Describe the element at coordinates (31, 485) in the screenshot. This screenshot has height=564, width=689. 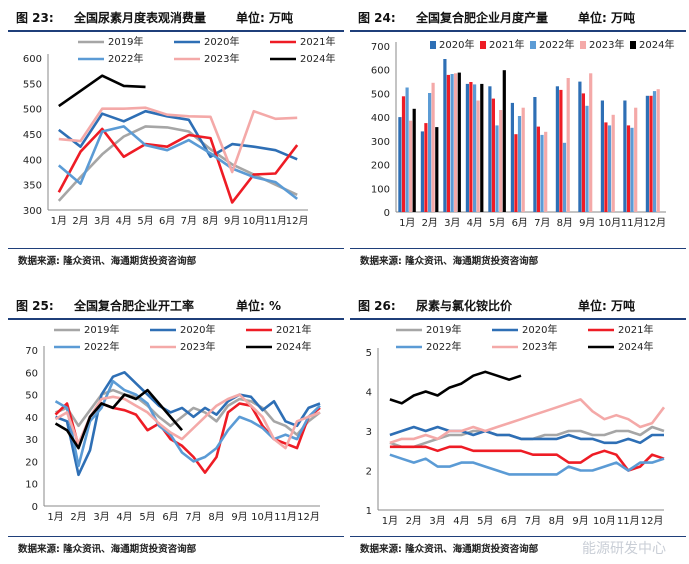
I see `y-tick-label: 10` at that location.